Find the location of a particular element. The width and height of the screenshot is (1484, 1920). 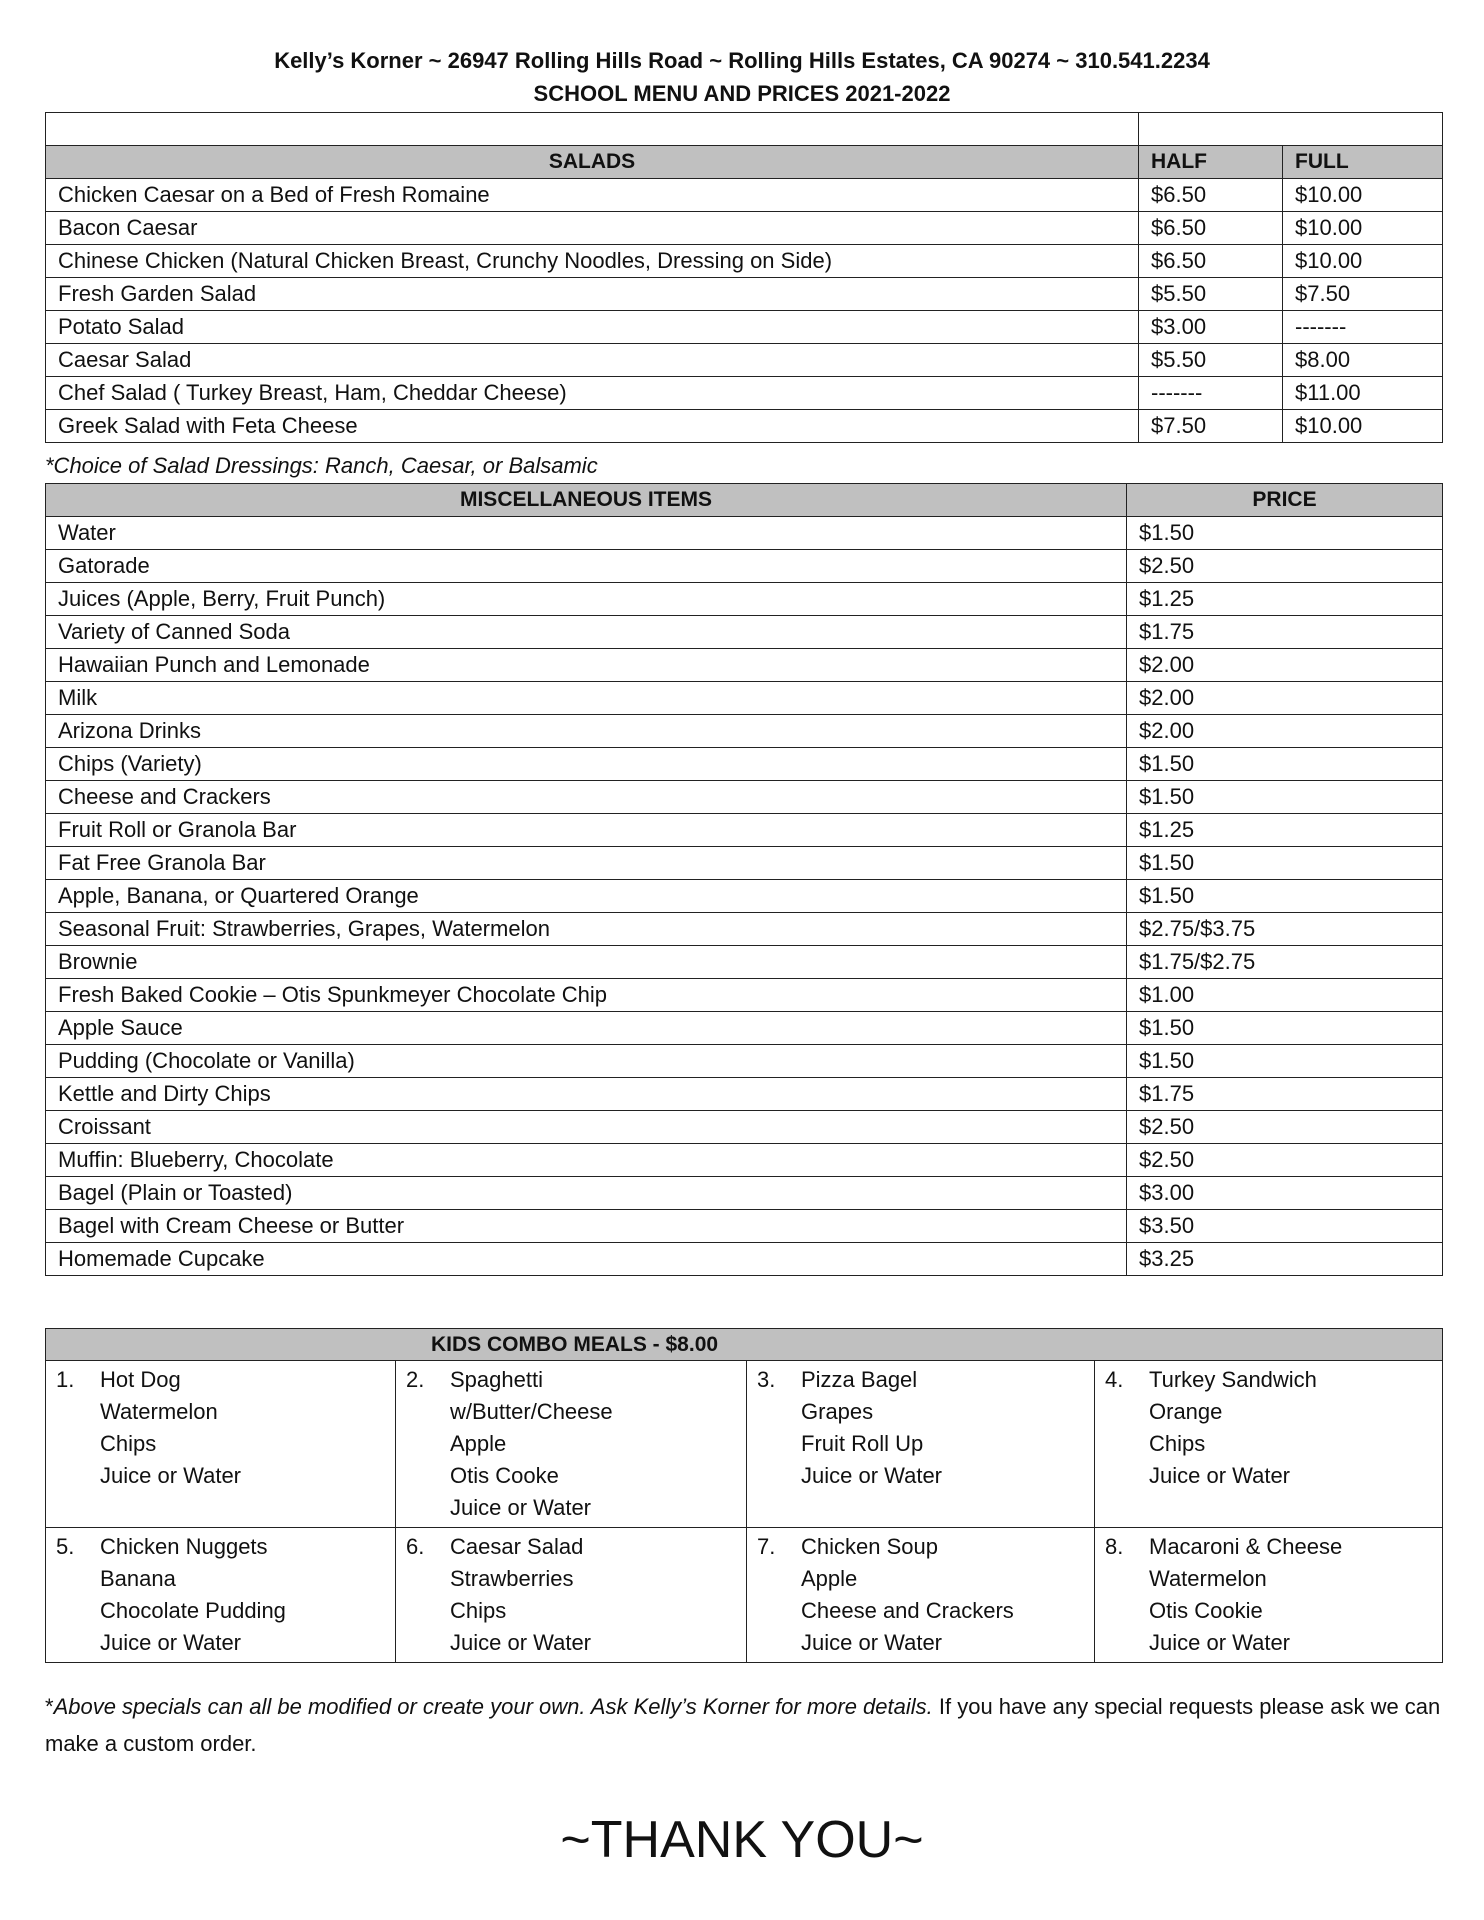

misc-item-name: Bagel with Cream Cheese or Butter is located at coordinates (586, 1226).